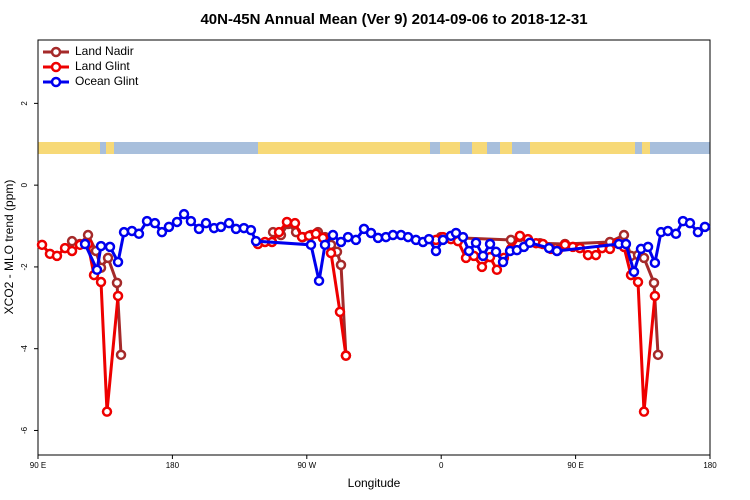  I want to click on y-tick-label: -4, so click(24, 349).